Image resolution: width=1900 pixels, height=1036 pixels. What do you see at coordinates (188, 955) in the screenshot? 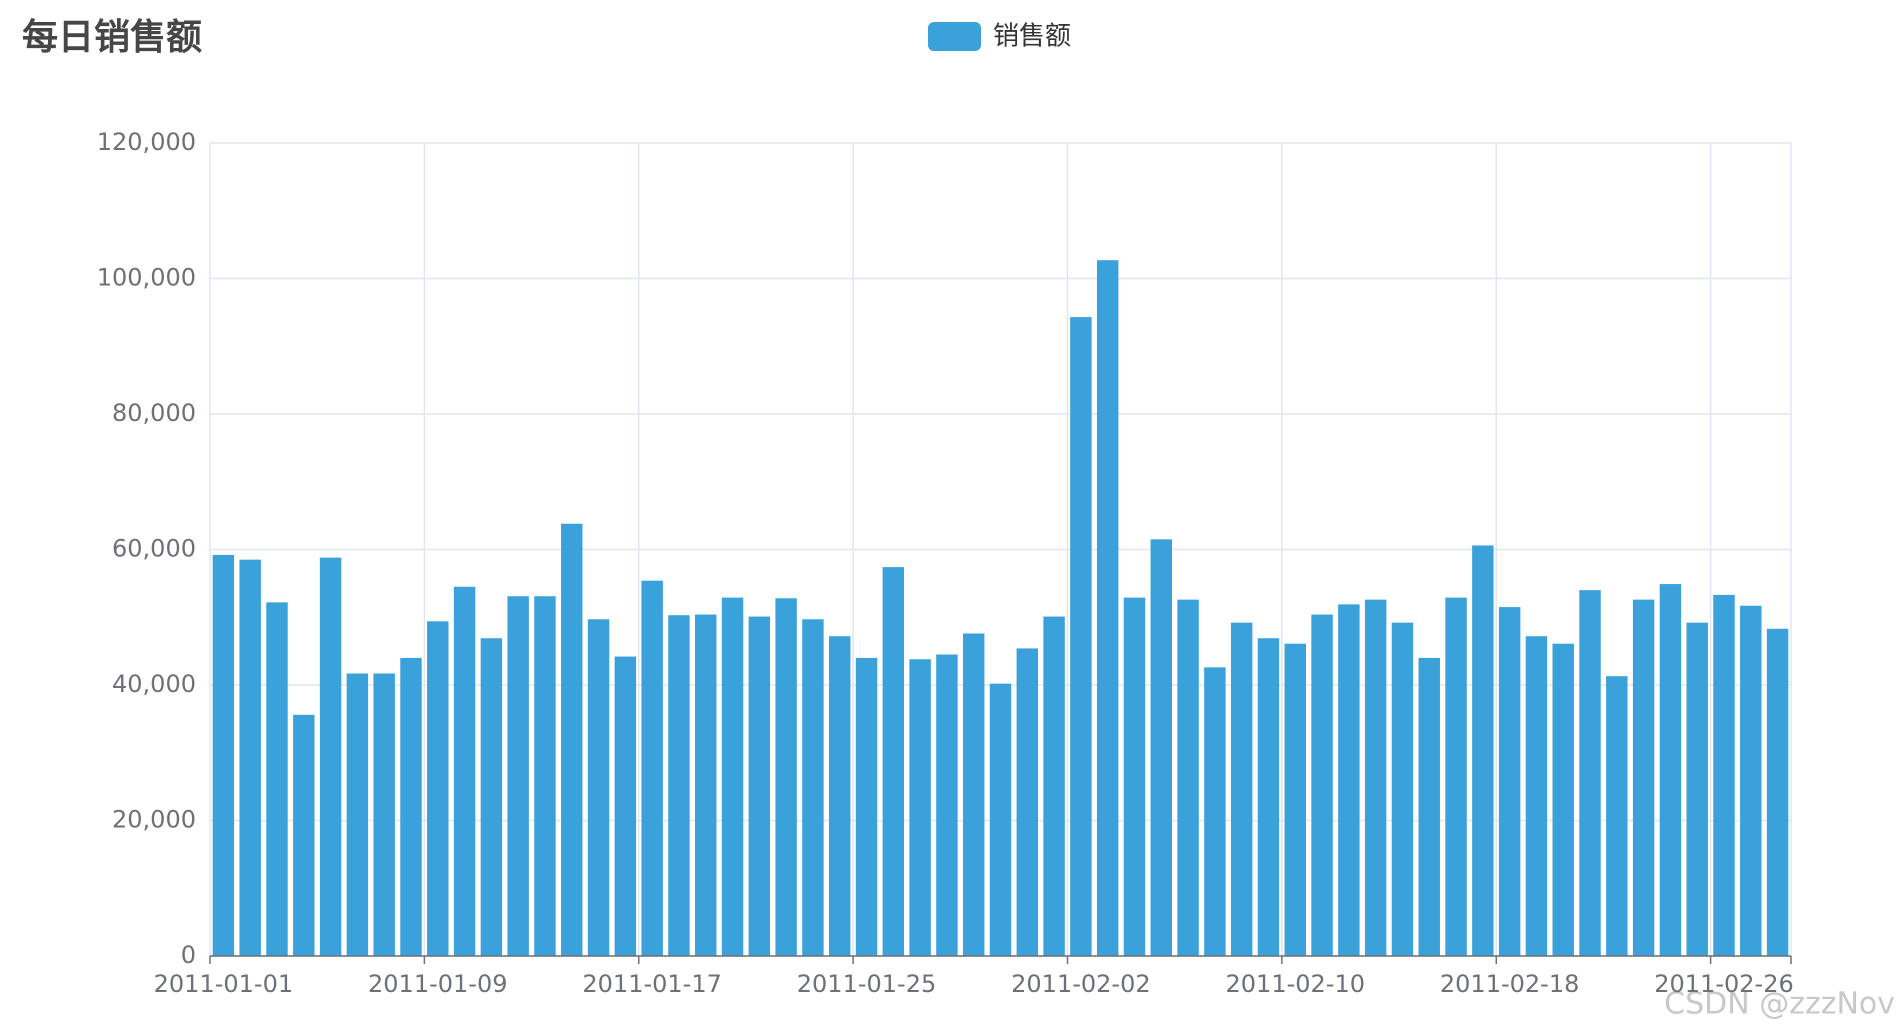
I see `y-tick-label: 0` at bounding box center [188, 955].